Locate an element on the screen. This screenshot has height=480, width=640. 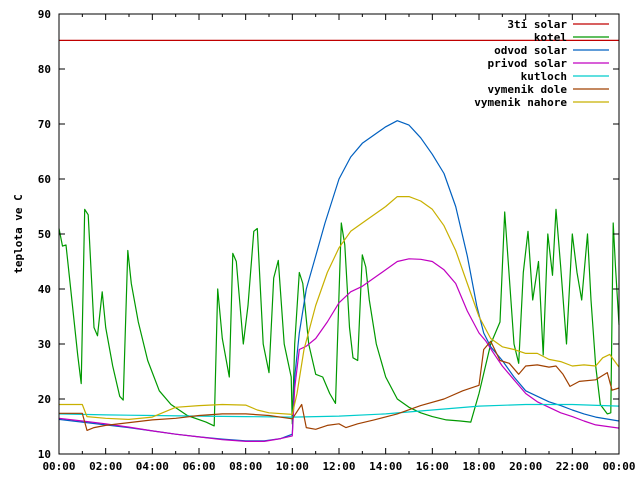
y-tick-label: 70 is located at coordinates (44, 124).